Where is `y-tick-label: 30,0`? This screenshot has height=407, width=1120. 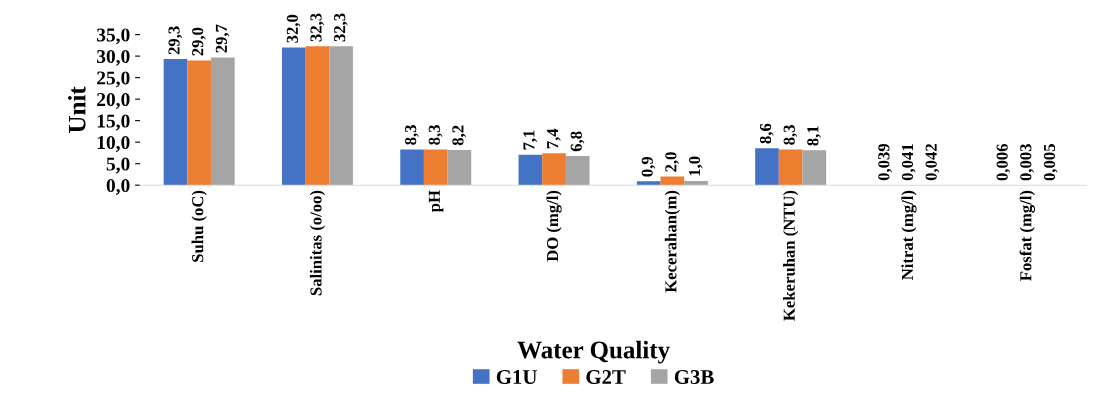
y-tick-label: 30,0 is located at coordinates (113, 57).